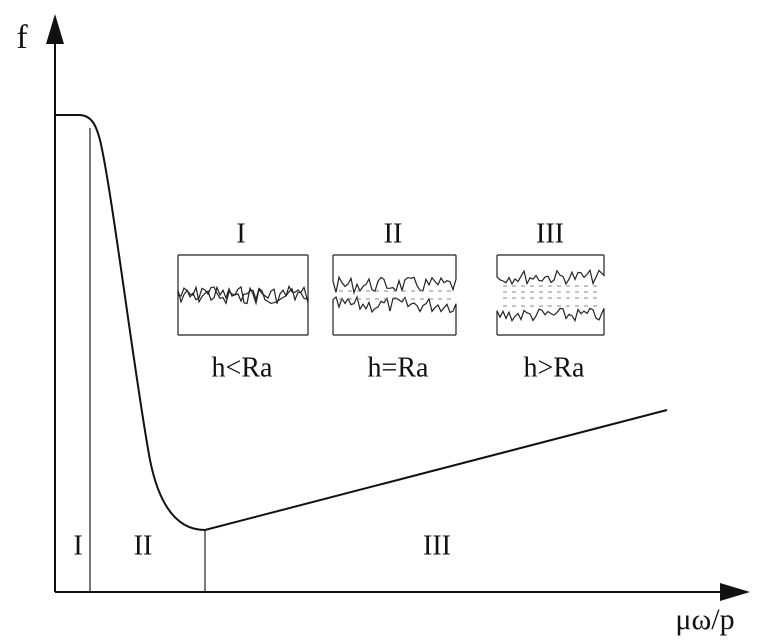 This screenshot has width=760, height=641. Describe the element at coordinates (437, 545) in the screenshot. I see `region-label: III` at that location.